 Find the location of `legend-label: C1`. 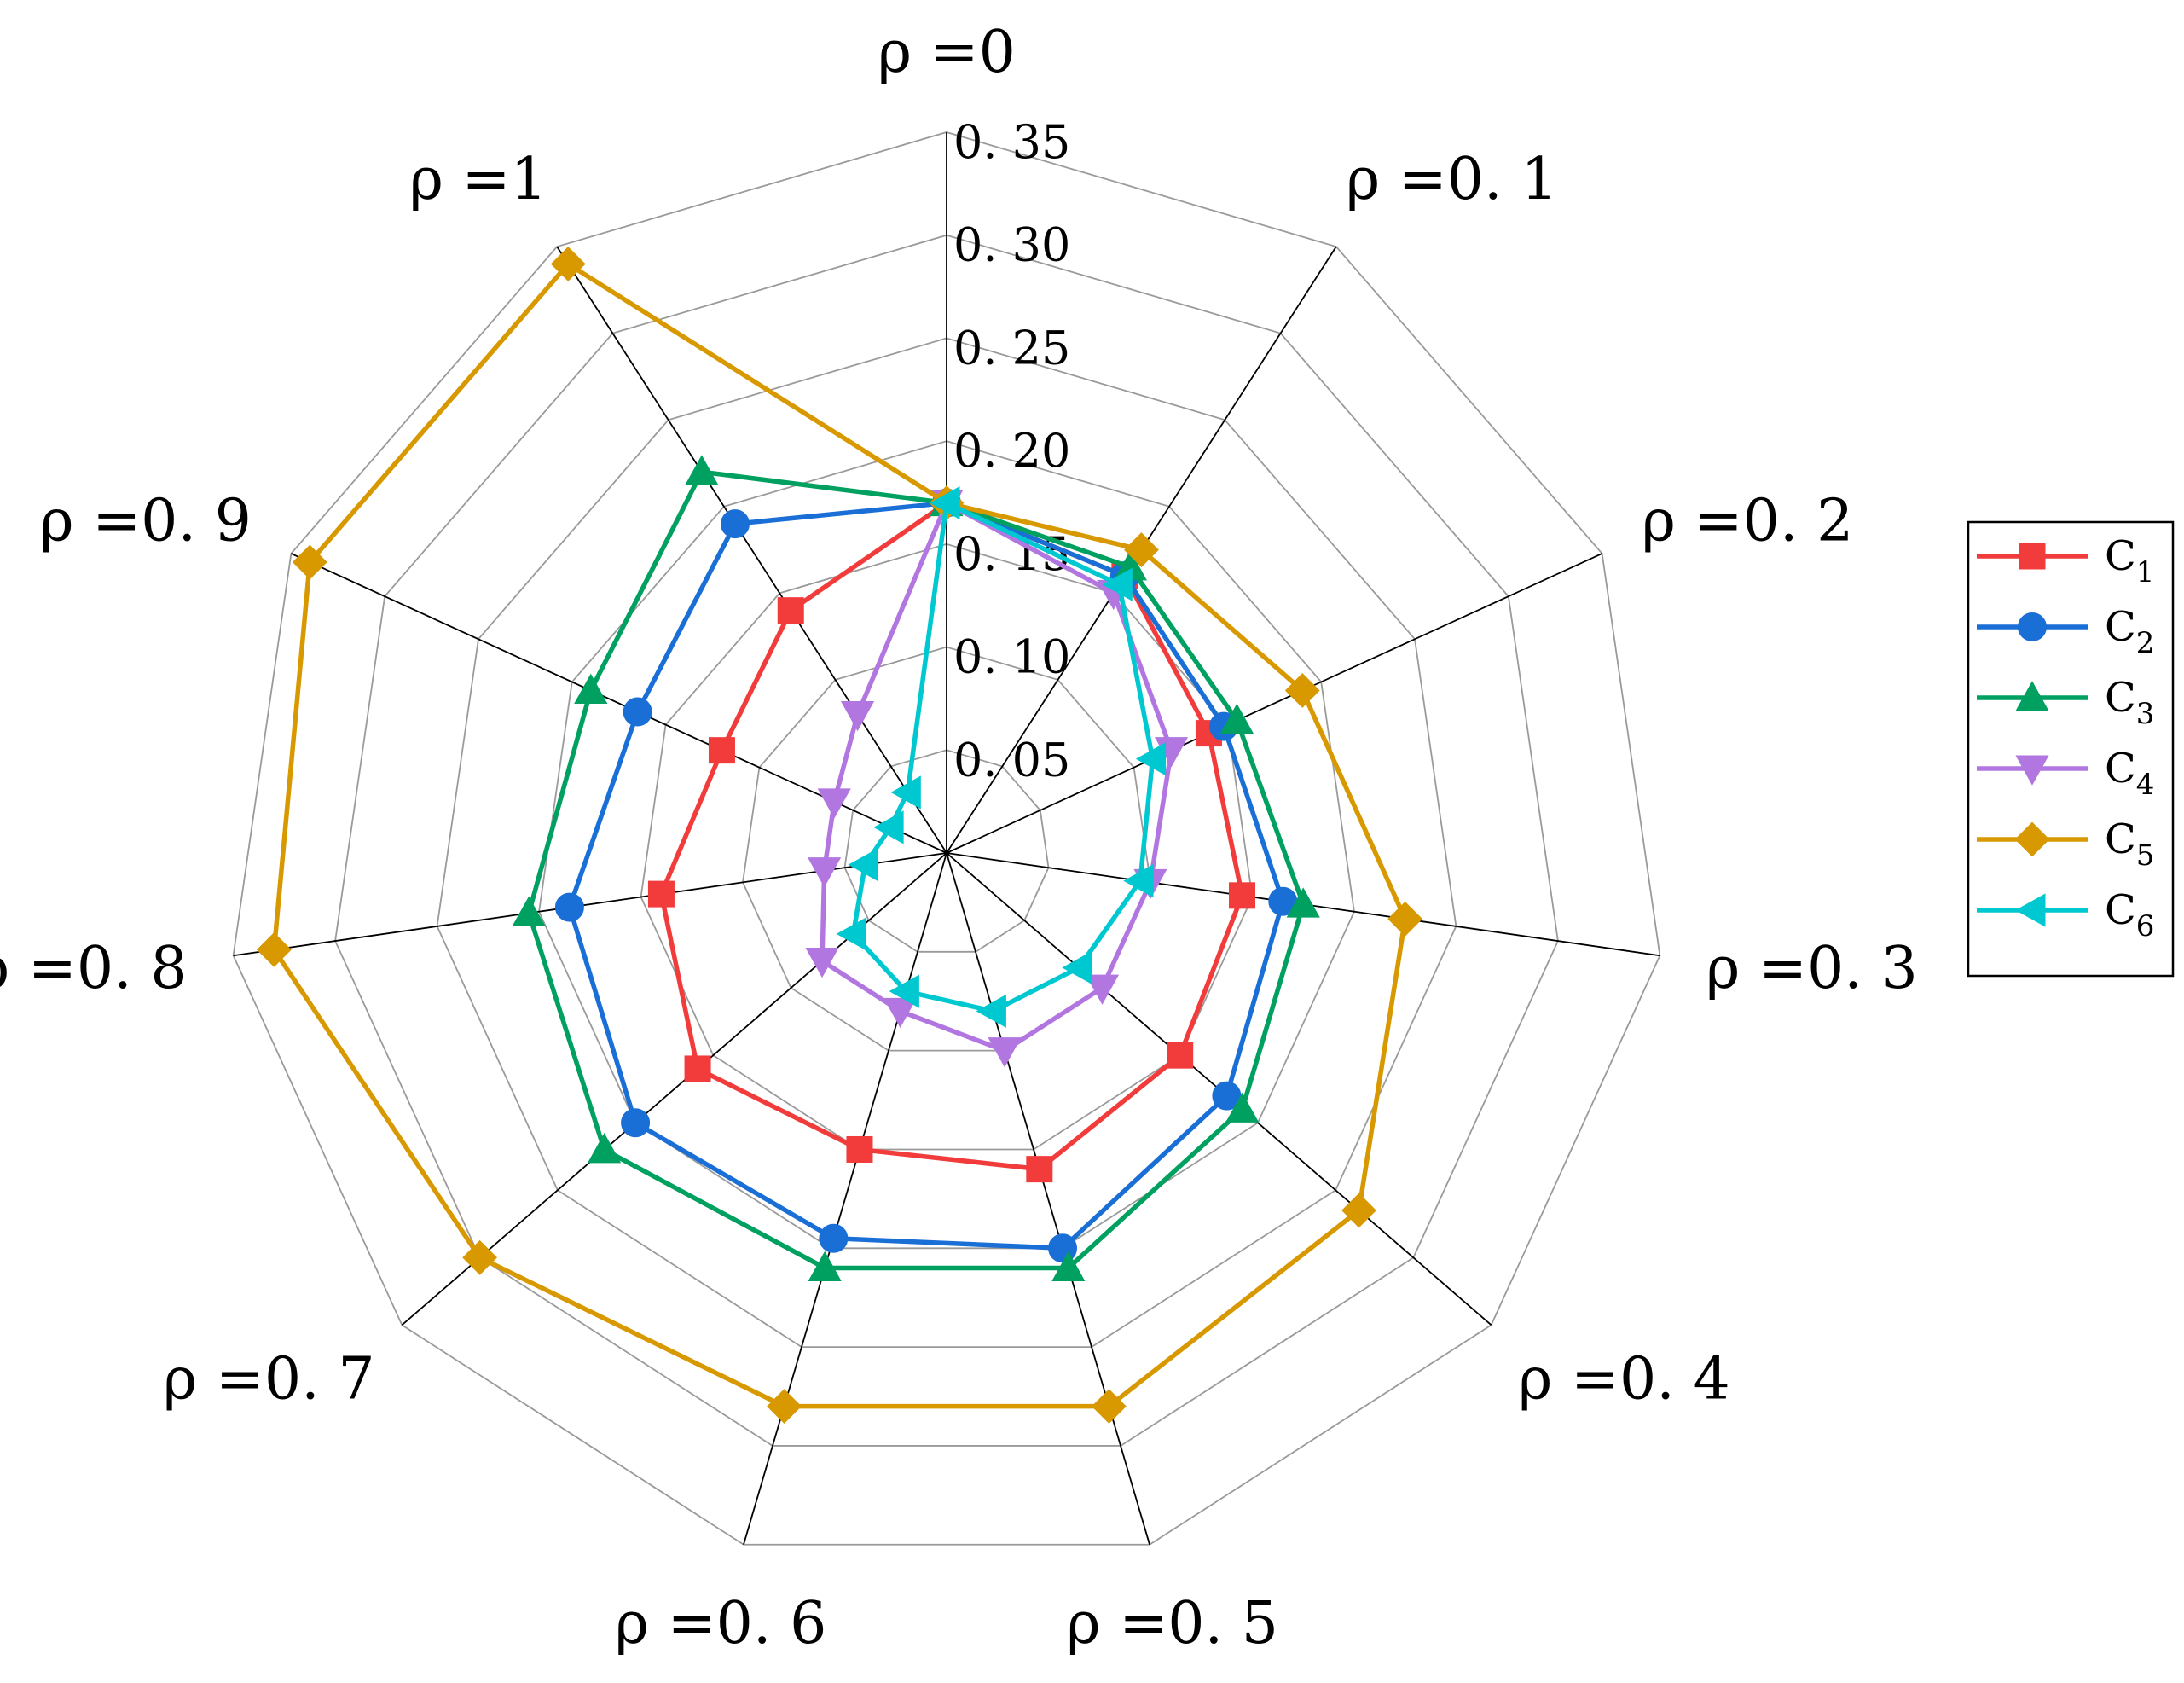

legend-label: C1 is located at coordinates (2129, 560).